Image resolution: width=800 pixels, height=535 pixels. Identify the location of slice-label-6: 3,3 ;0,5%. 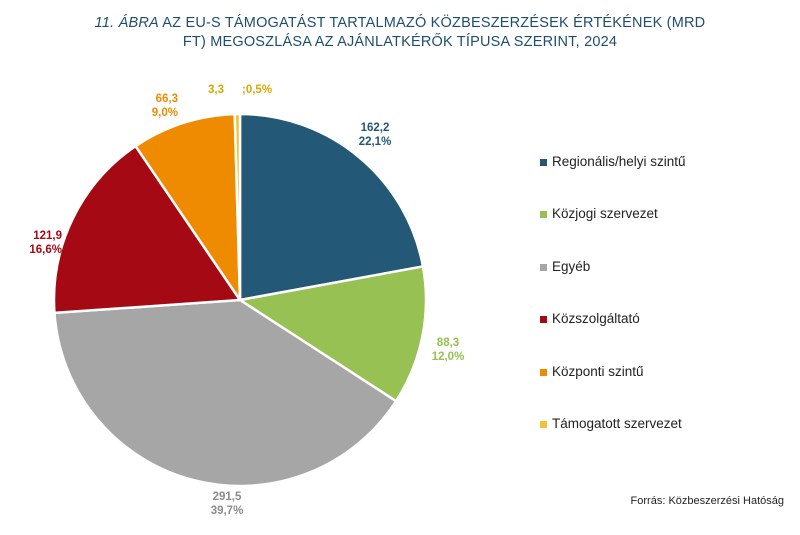
(240, 90).